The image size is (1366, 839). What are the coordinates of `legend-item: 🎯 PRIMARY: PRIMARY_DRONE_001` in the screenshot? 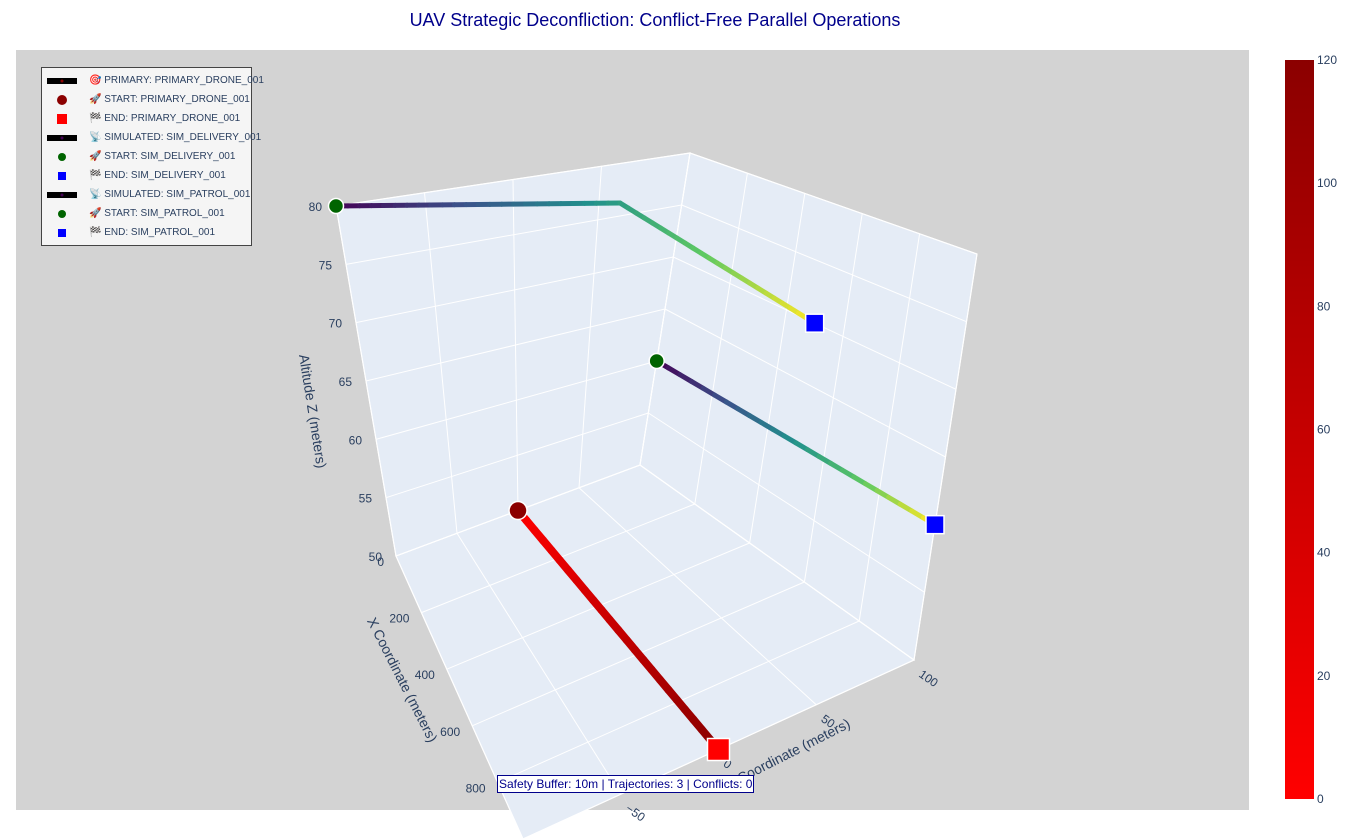 It's located at (153, 80).